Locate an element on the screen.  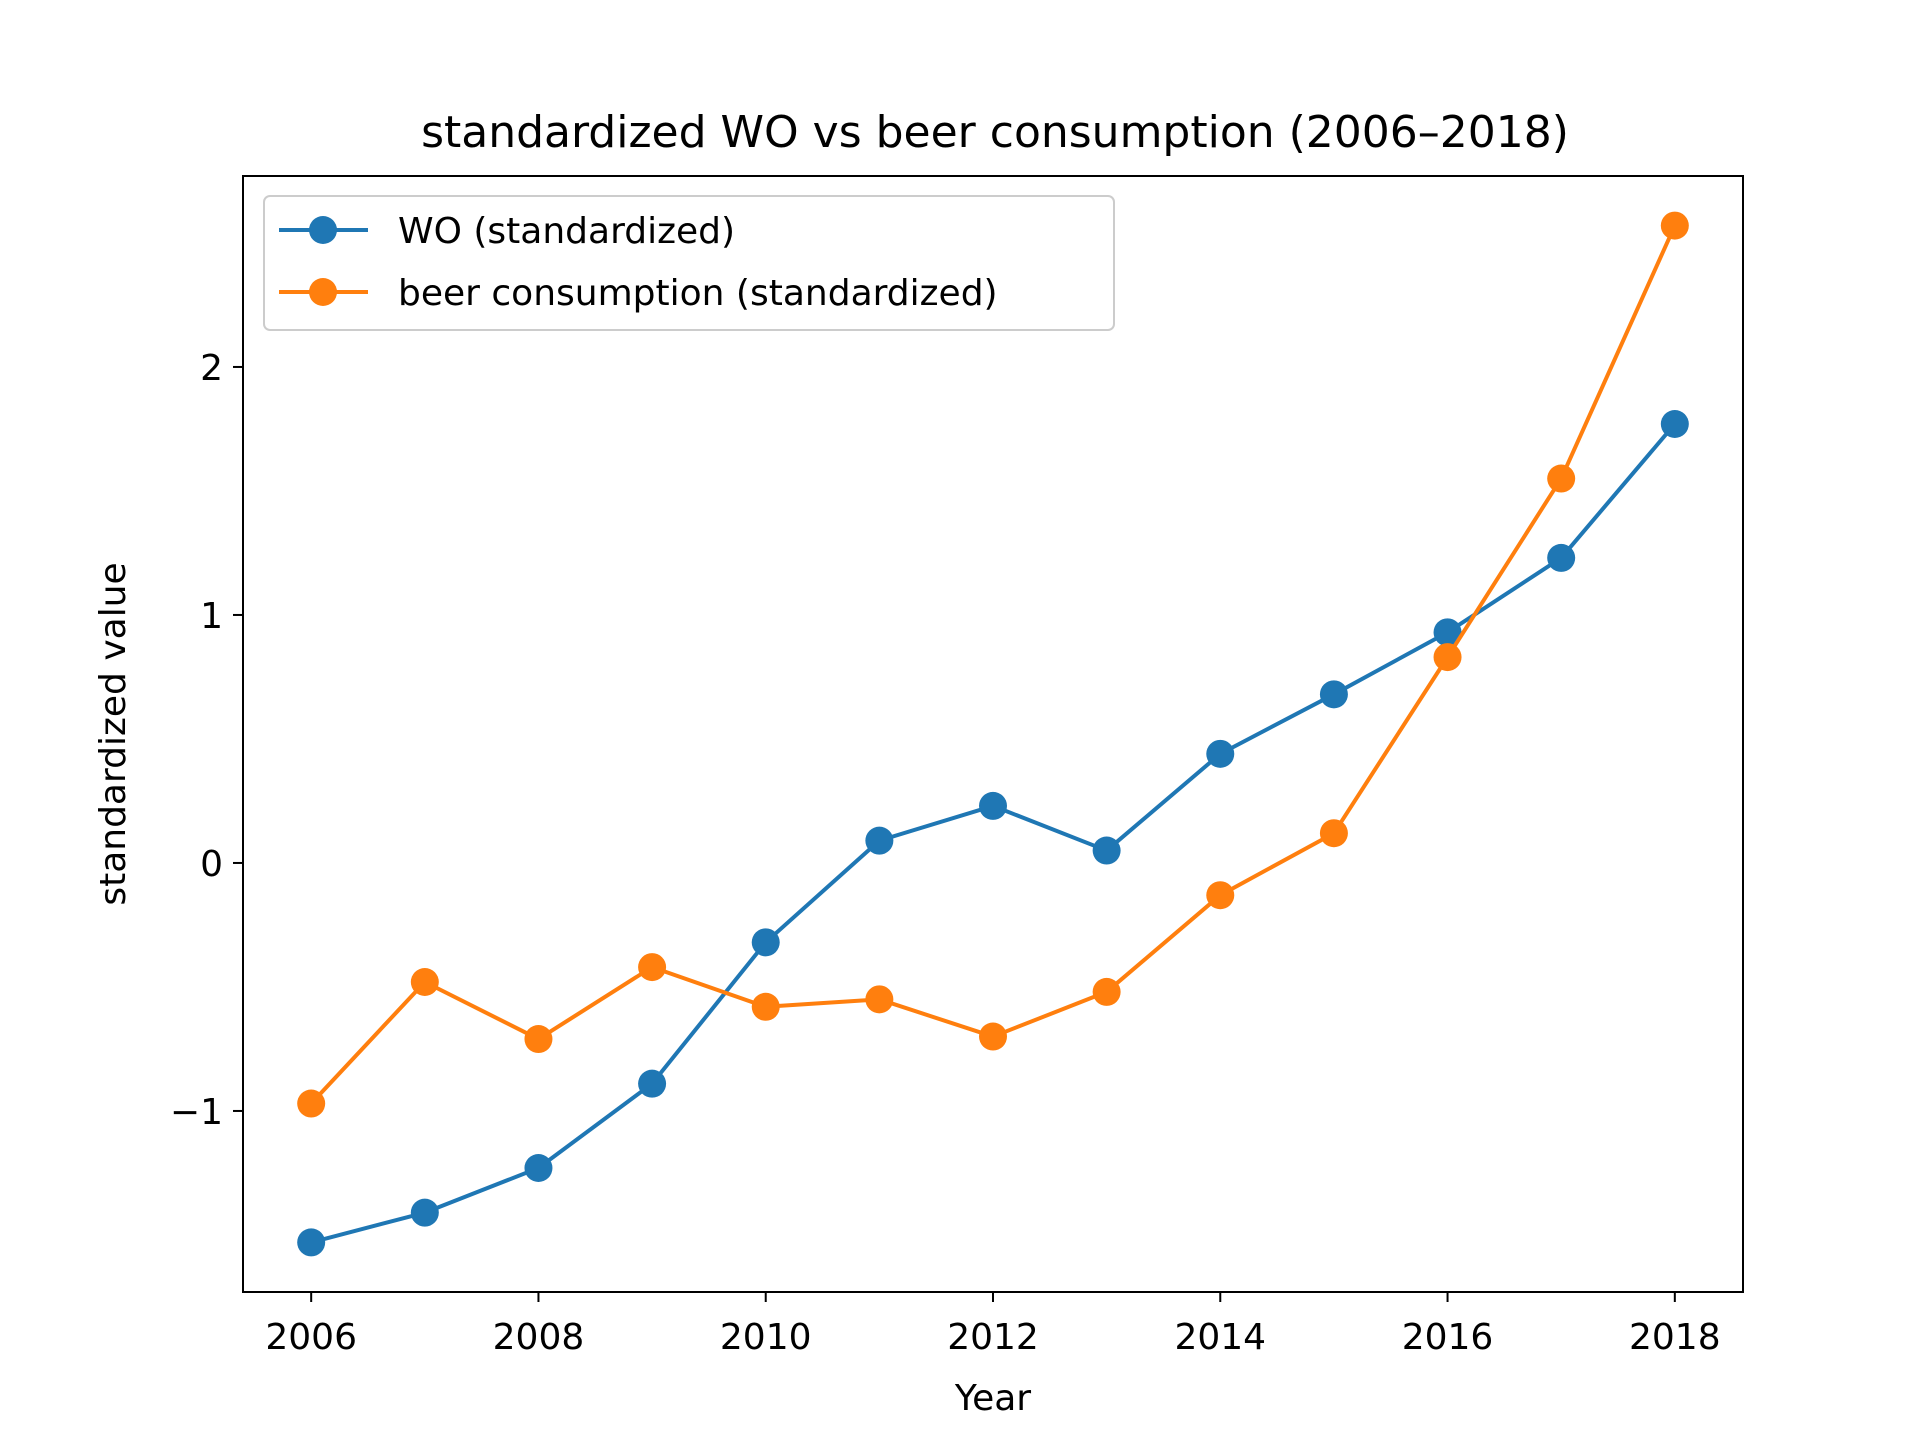
y-tick-label: −1 is located at coordinates (196, 1112).